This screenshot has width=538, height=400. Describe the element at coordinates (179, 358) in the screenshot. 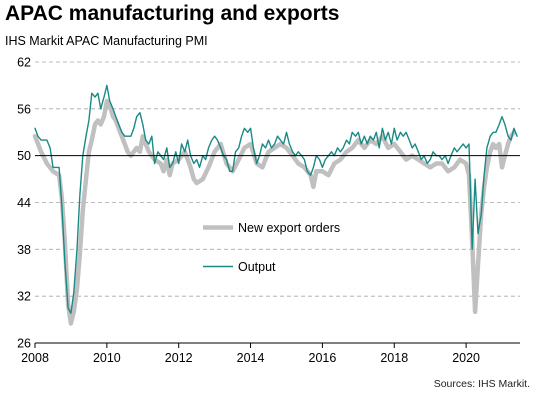

I see `x-tick-label: 2012` at that location.